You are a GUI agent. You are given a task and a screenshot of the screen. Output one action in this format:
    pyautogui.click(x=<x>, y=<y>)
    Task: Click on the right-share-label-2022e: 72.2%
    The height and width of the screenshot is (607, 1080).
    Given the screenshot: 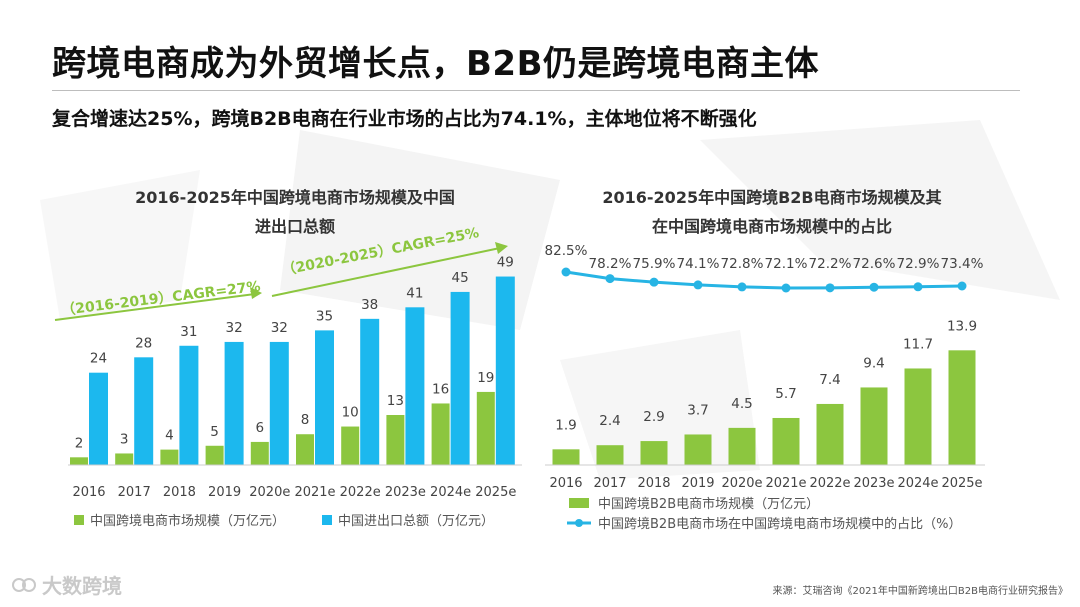 What is the action you would take?
    pyautogui.click(x=830, y=264)
    